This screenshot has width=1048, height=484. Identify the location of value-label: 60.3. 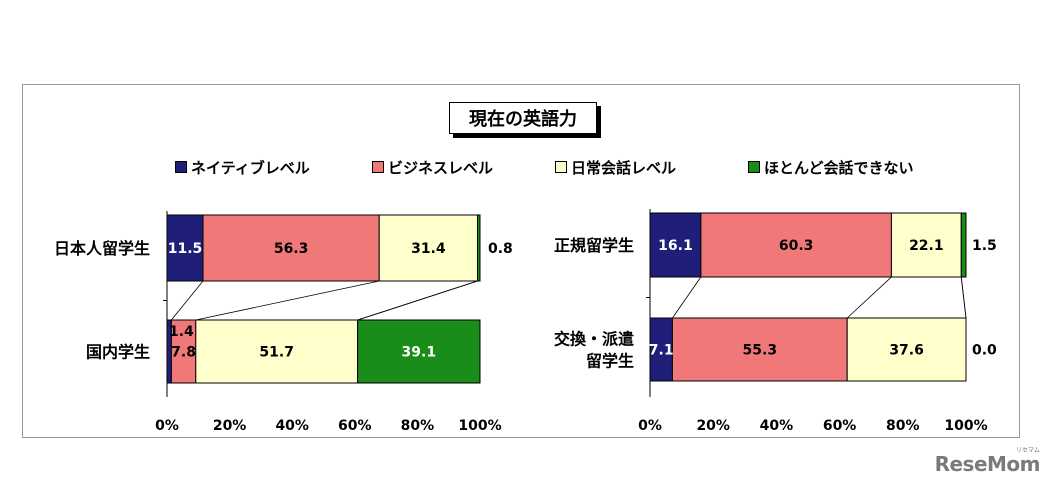
(796, 246).